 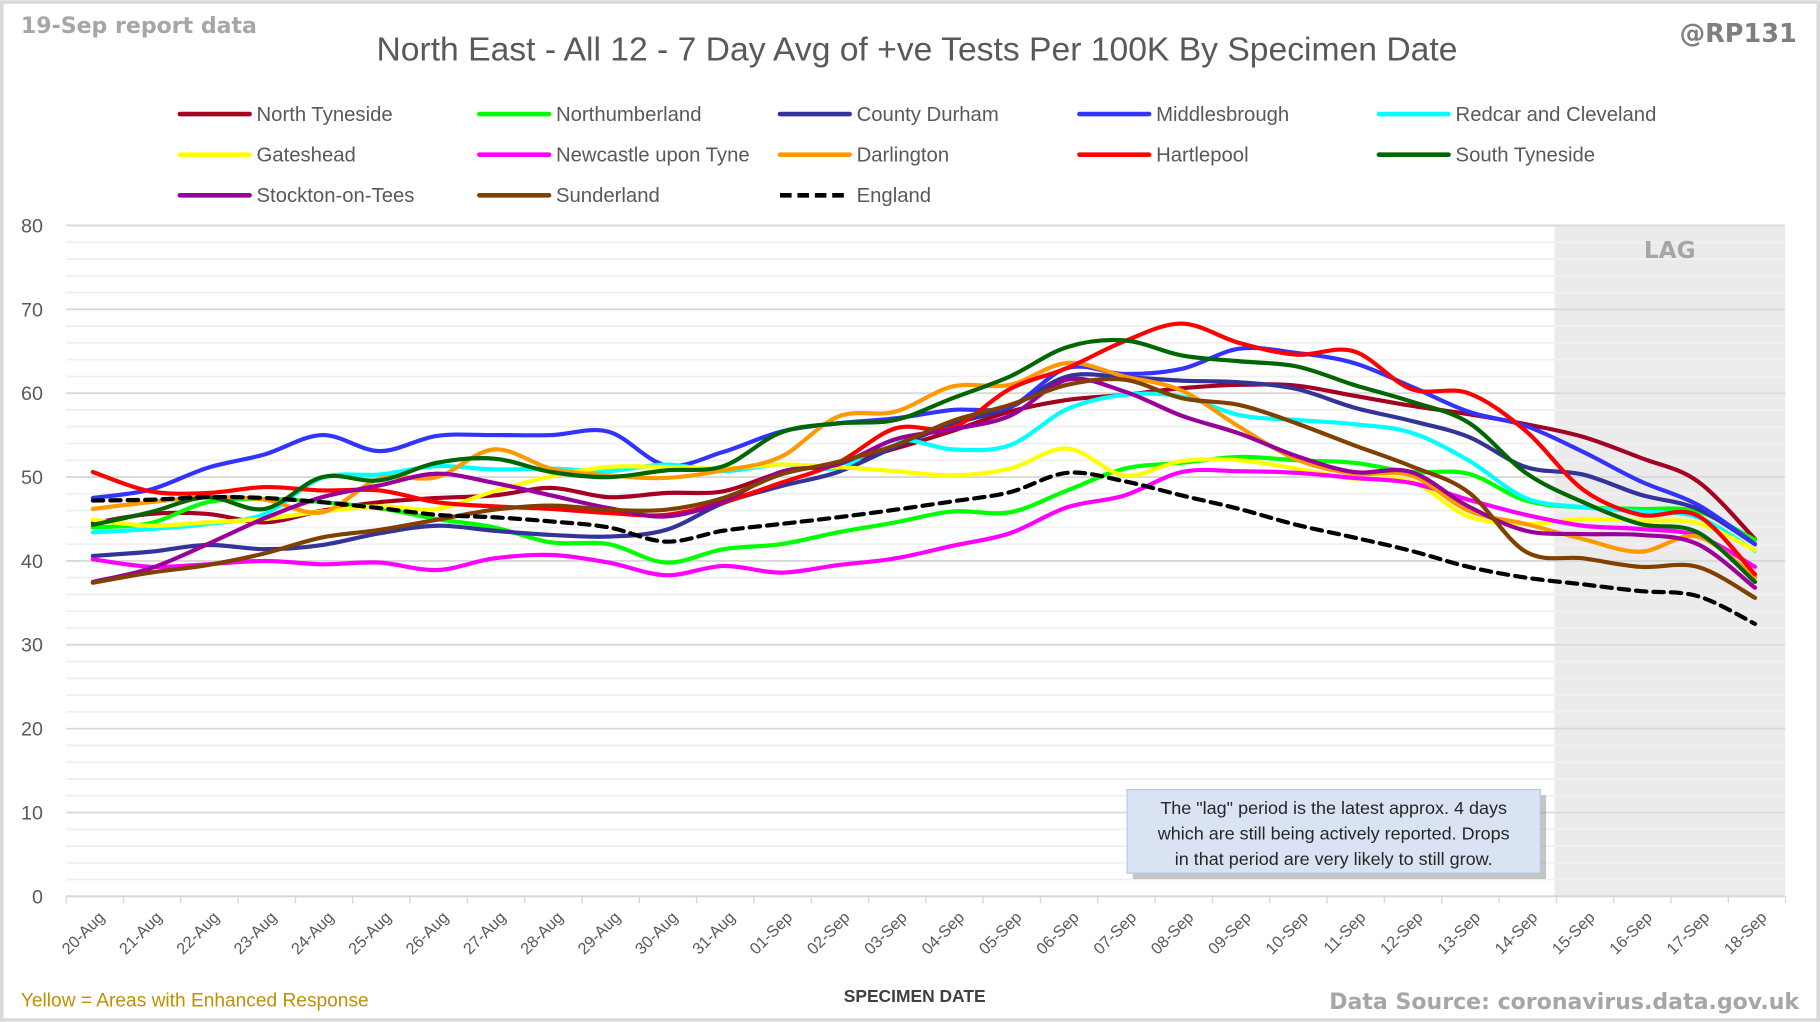 I want to click on legend-item-stockton-on-tees: Stockton-on-Tees, so click(x=296, y=196).